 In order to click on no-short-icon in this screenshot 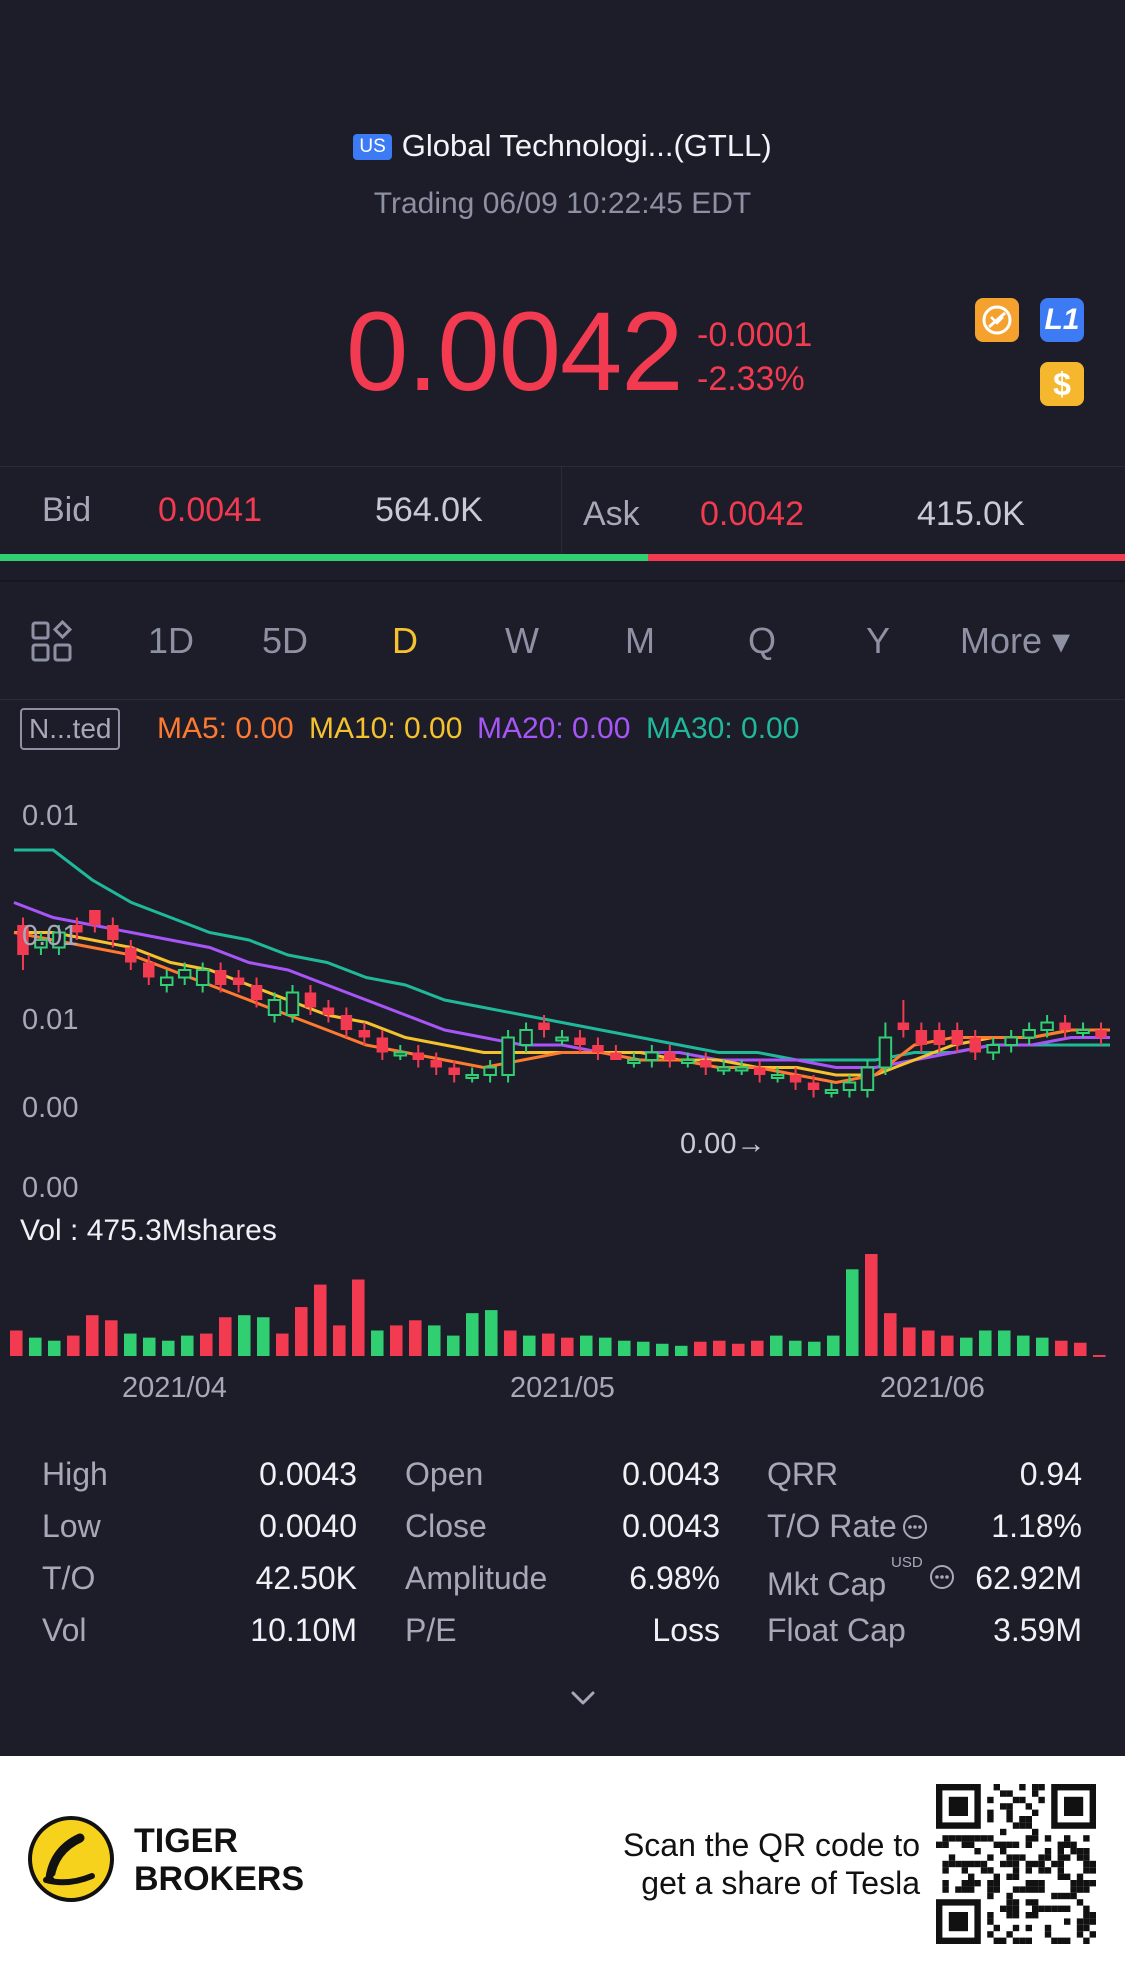, I will do `click(997, 320)`.